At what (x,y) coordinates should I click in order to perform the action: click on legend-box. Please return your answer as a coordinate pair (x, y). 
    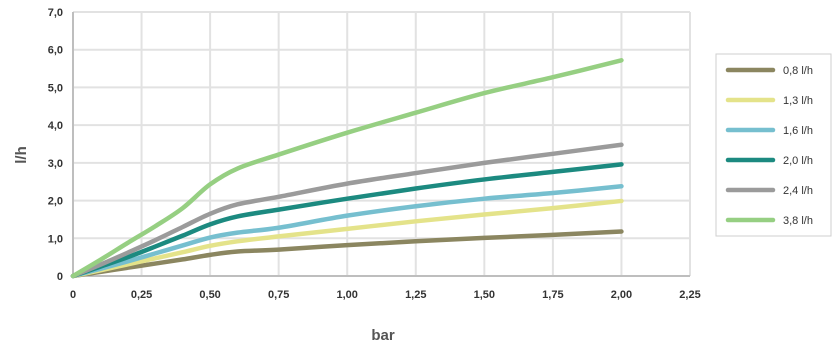
    Looking at the image, I should click on (773, 145).